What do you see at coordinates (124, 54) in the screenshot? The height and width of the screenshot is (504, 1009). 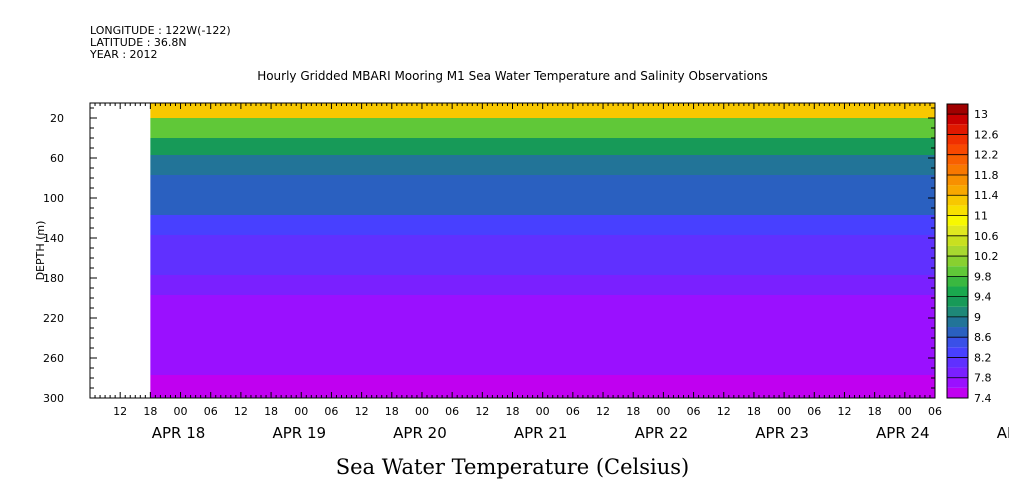 I see `year-label: YEAR : 2012` at bounding box center [124, 54].